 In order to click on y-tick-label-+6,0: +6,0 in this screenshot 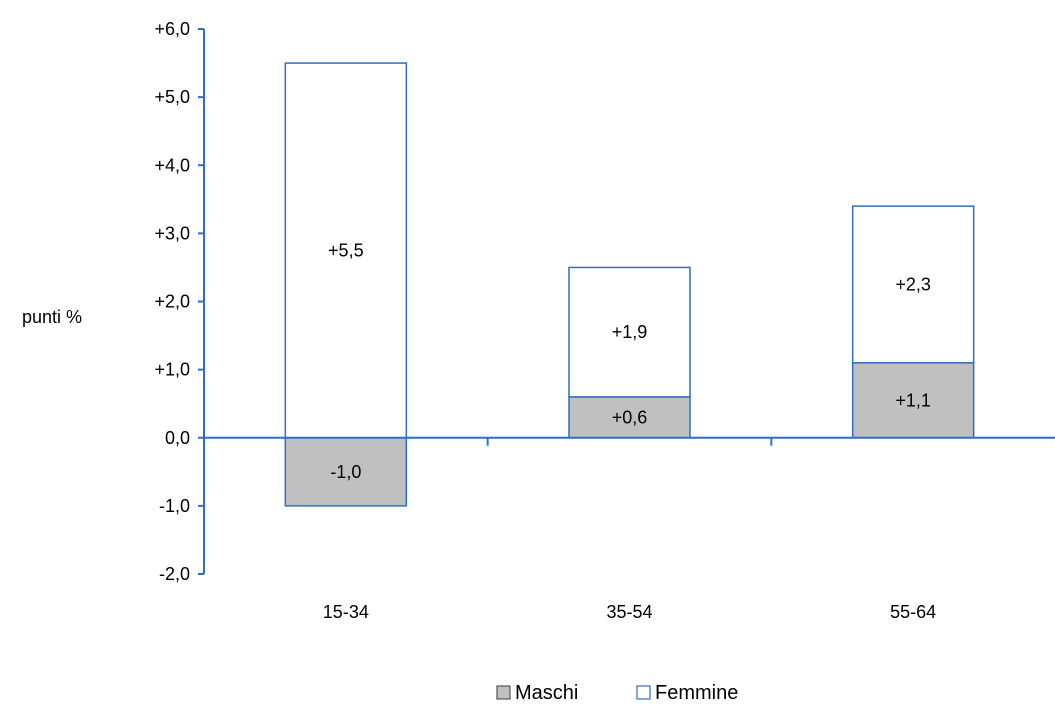, I will do `click(172, 29)`.